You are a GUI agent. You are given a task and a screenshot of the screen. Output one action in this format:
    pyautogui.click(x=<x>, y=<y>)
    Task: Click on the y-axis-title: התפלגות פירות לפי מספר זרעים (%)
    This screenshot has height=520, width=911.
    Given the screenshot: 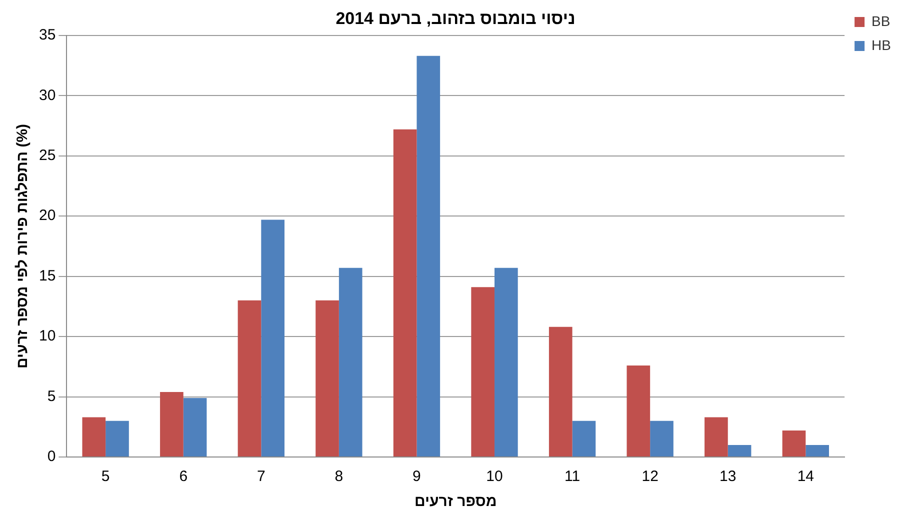 What is the action you would take?
    pyautogui.click(x=23, y=246)
    